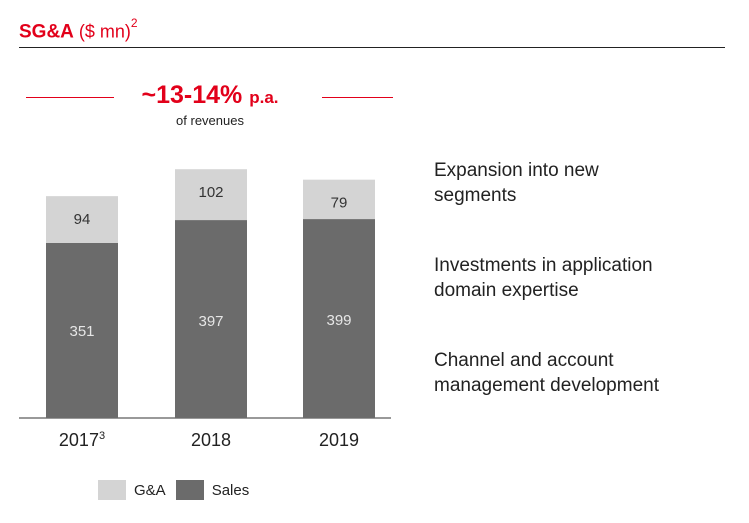  I want to click on title-divider, so click(372, 47).